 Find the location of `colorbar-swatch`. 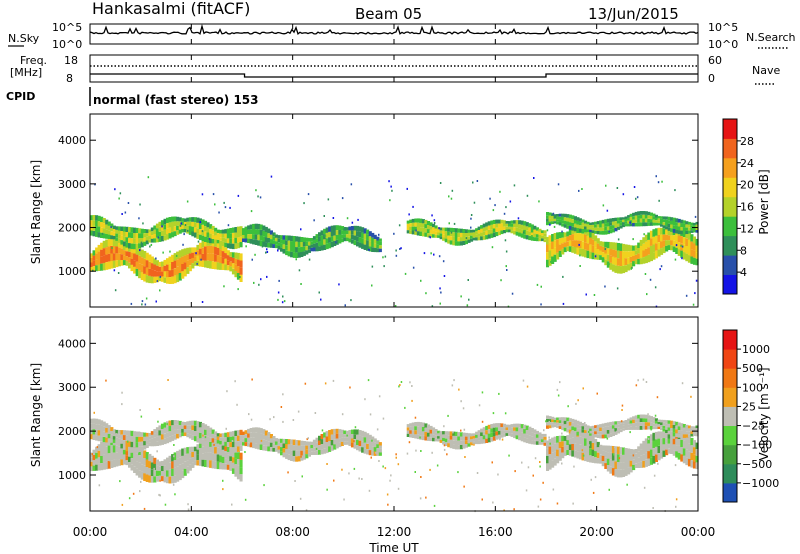

colorbar-swatch is located at coordinates (730, 416).